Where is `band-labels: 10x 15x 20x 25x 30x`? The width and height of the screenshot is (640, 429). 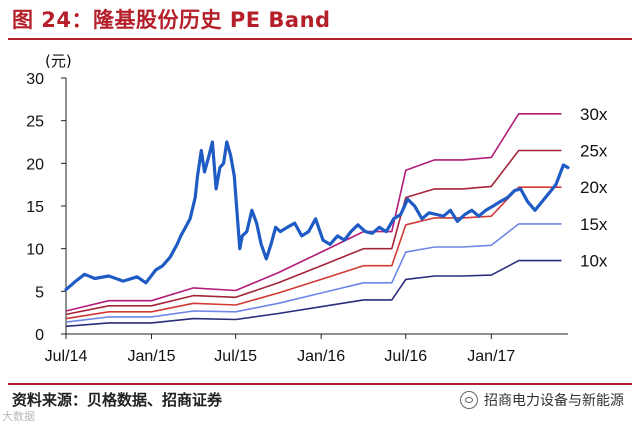
band-labels: 10x 15x 20x 25x 30x is located at coordinates (594, 188).